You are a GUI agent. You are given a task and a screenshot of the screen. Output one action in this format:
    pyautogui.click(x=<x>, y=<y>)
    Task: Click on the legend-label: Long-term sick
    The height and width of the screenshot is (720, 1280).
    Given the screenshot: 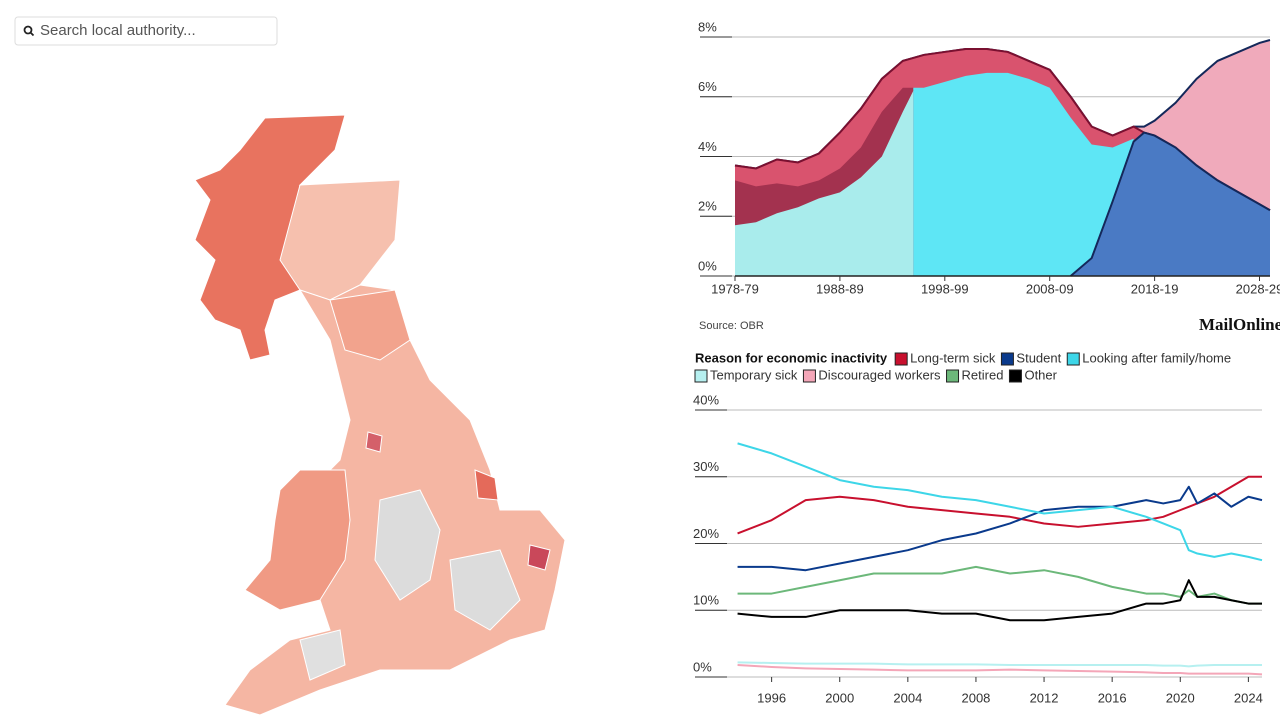 What is the action you would take?
    pyautogui.click(x=953, y=357)
    